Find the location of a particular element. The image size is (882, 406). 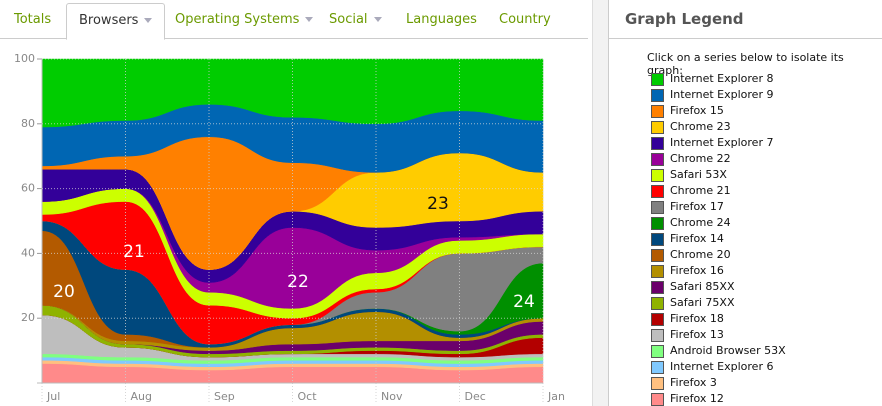

tab: Social is located at coordinates (355, 19).